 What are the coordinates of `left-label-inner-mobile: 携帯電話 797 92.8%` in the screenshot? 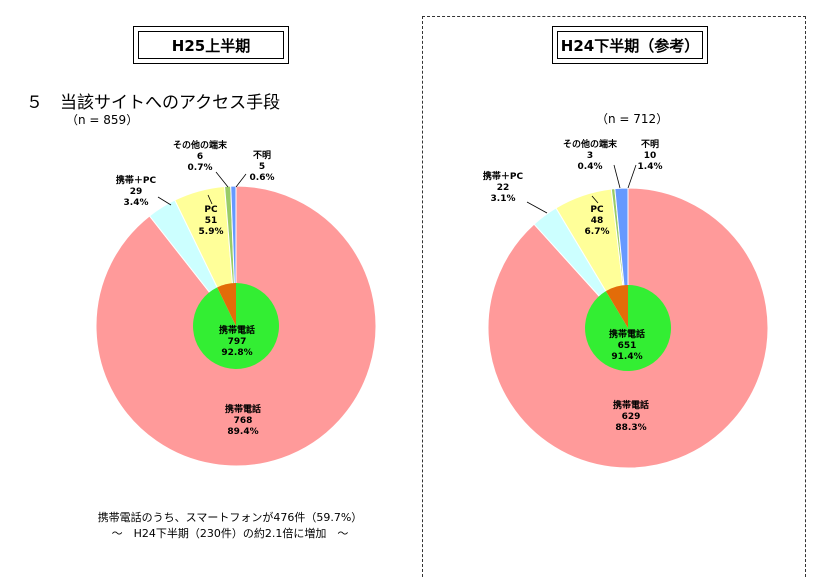 It's located at (237, 342).